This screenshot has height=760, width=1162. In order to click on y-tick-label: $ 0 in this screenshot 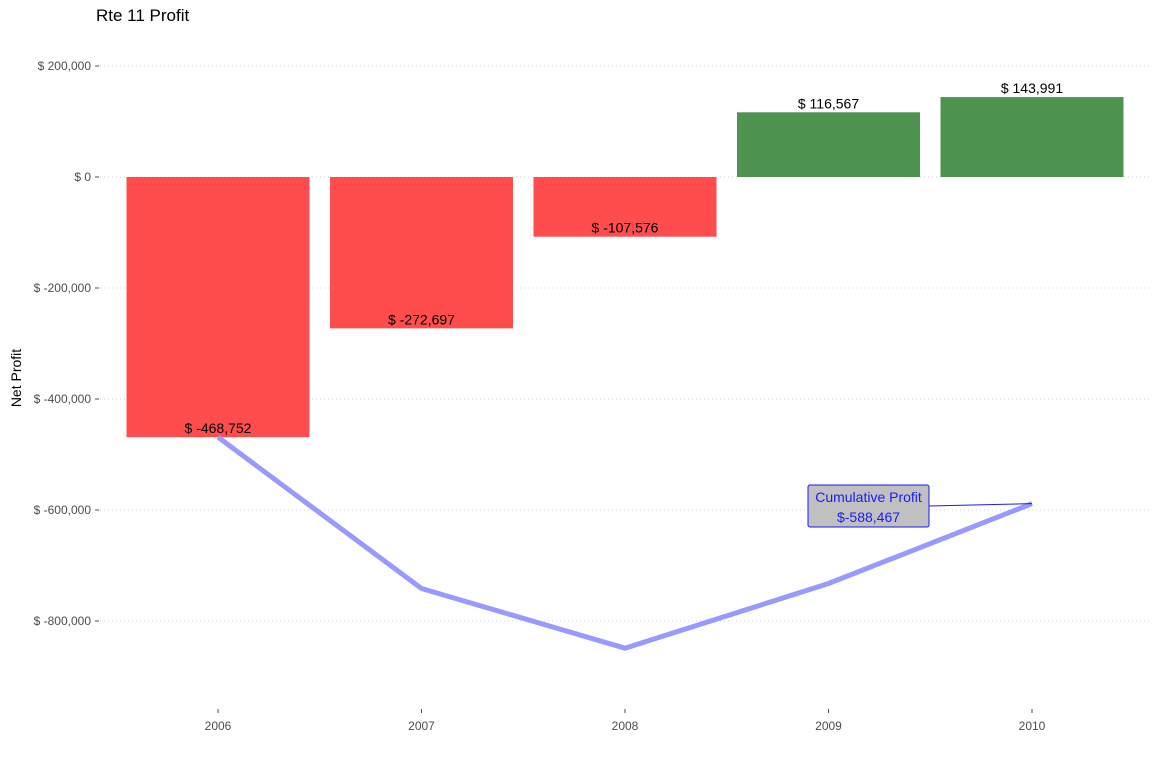, I will do `click(82, 177)`.